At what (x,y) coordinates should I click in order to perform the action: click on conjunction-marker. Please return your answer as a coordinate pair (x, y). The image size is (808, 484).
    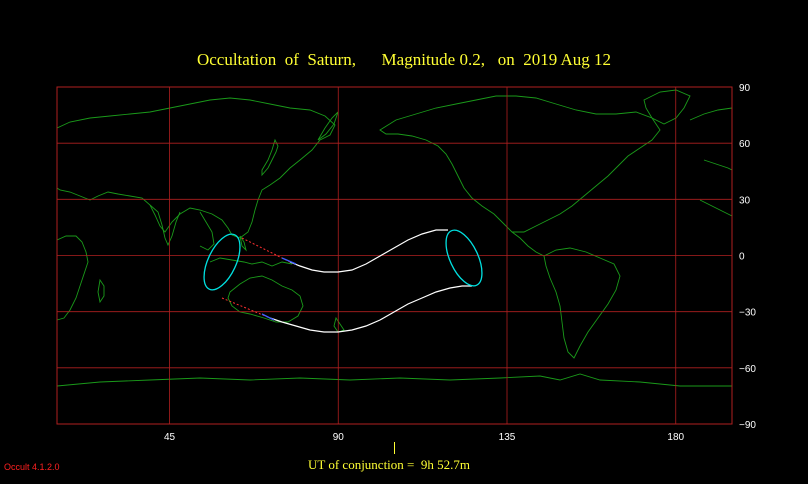
    Looking at the image, I should click on (394, 448).